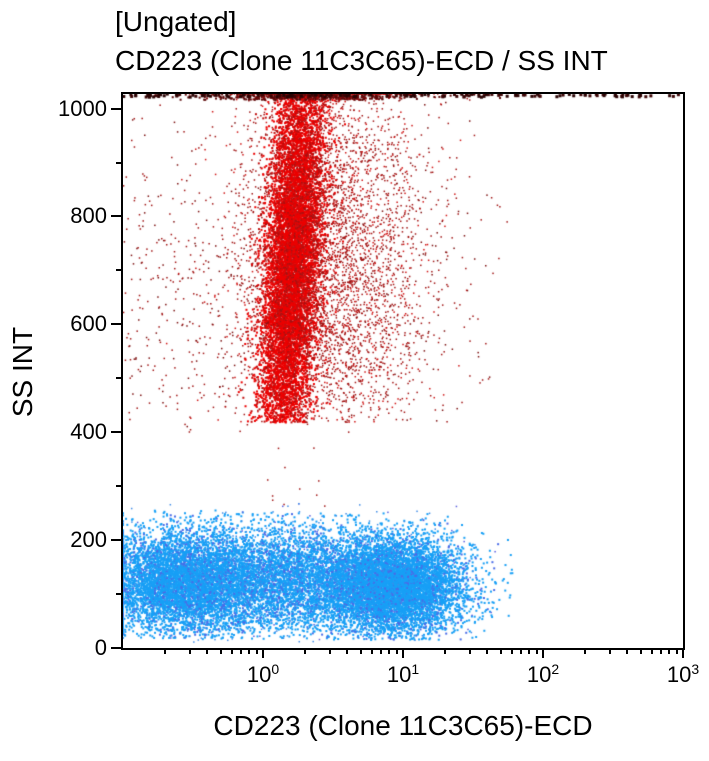 The image size is (709, 761). Describe the element at coordinates (88, 432) in the screenshot. I see `y-tick-label: 400` at that location.